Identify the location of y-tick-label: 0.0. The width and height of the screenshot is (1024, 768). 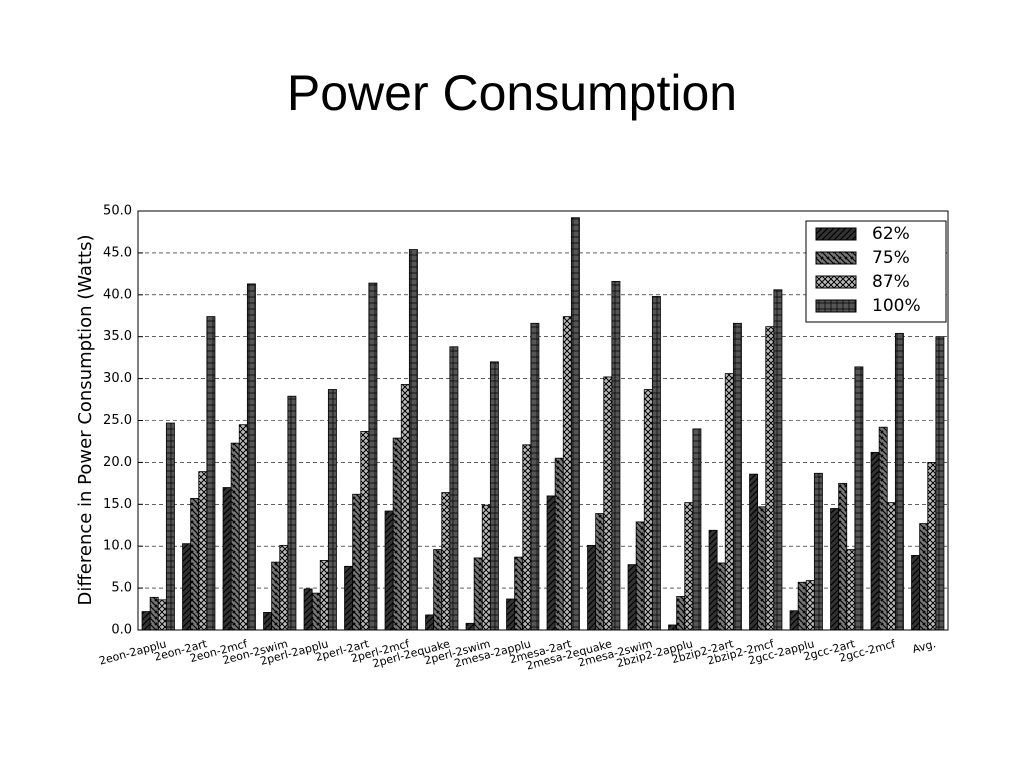
(121, 630).